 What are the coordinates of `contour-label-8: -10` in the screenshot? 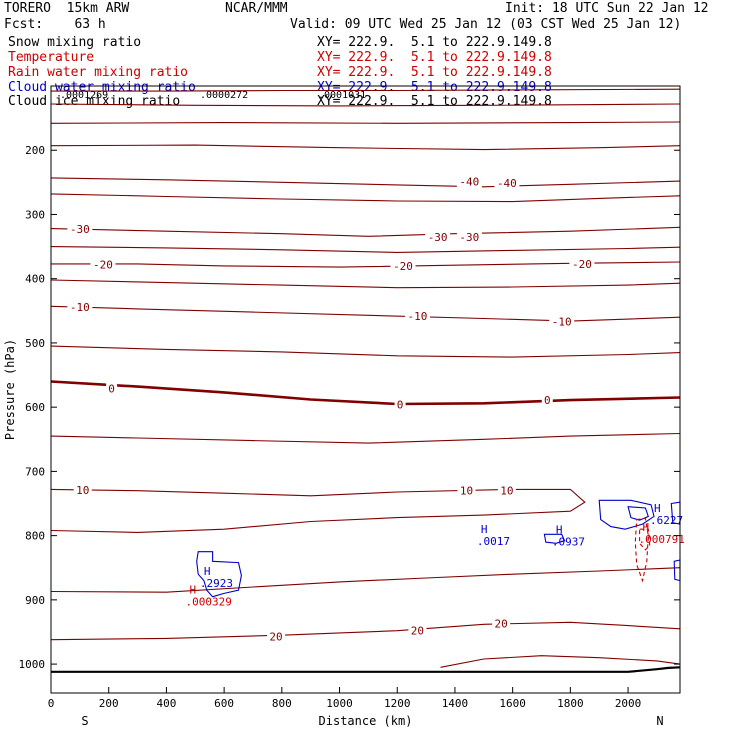 It's located at (80, 307).